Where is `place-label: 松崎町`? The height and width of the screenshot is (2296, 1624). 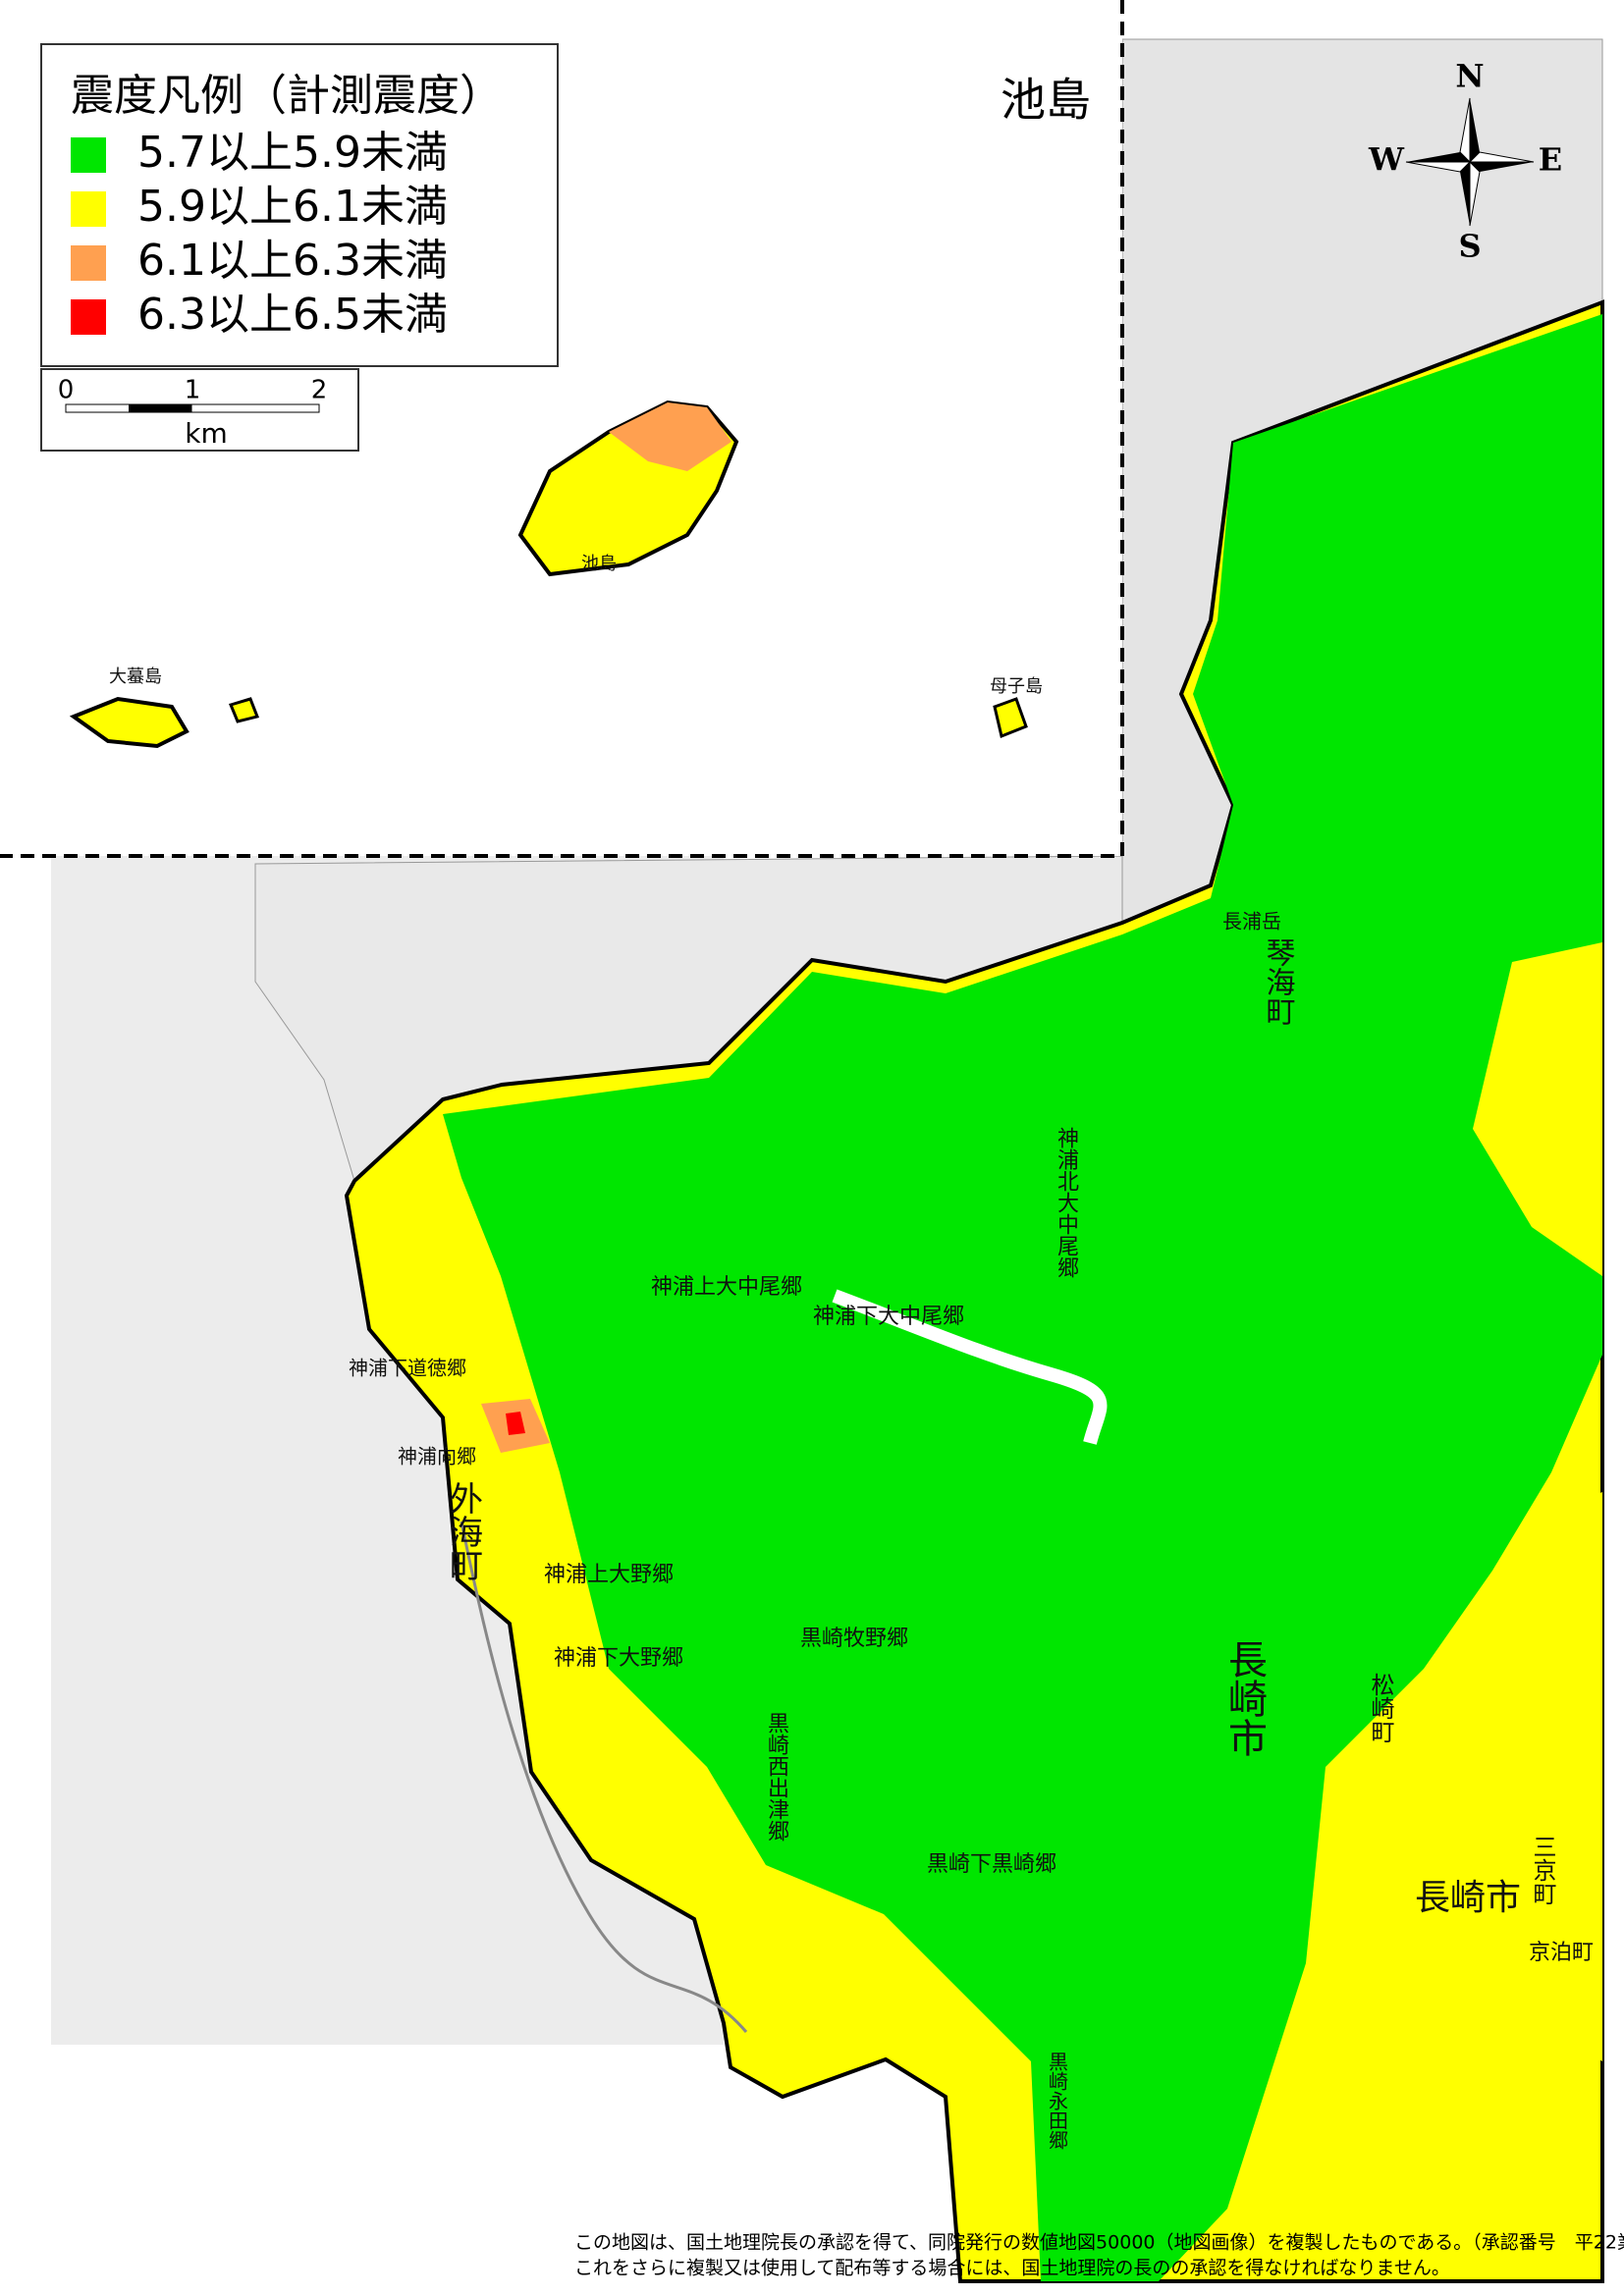 place-label: 松崎町 is located at coordinates (1380, 1708).